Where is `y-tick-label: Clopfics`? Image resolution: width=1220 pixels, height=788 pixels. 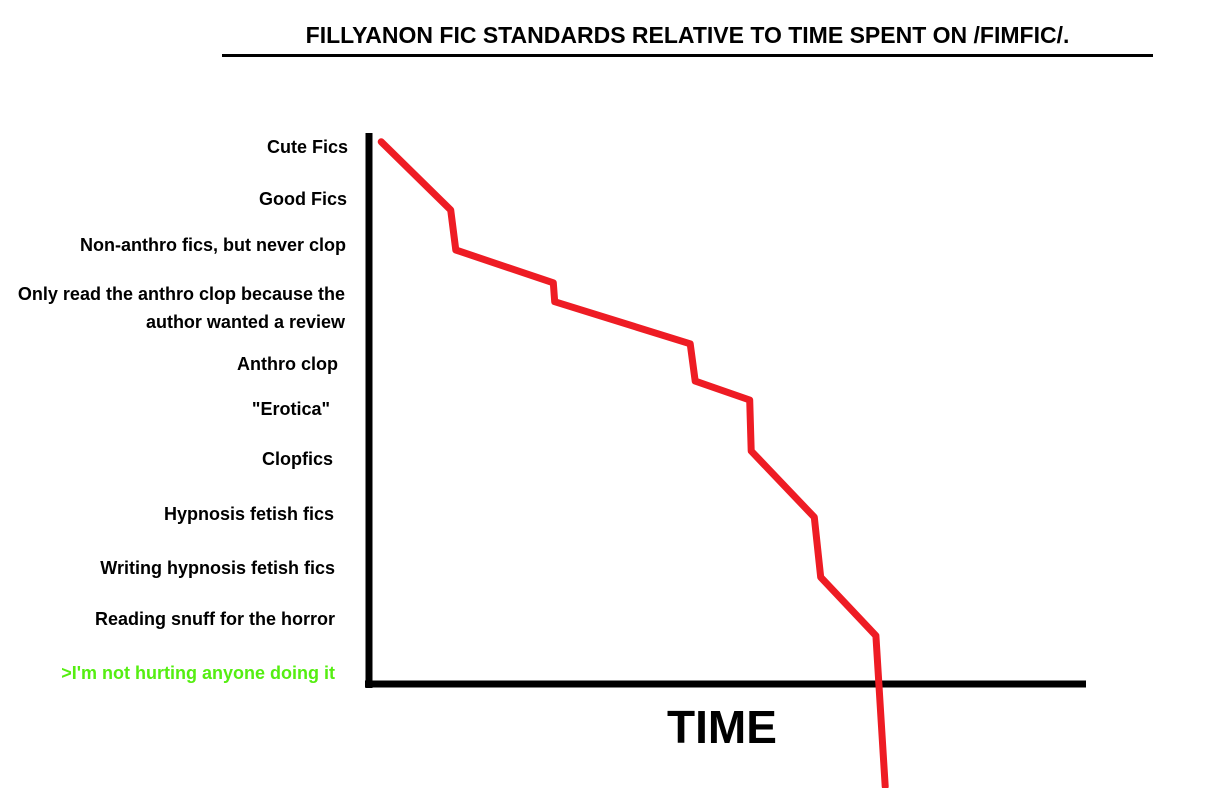 y-tick-label: Clopfics is located at coordinates (297, 459).